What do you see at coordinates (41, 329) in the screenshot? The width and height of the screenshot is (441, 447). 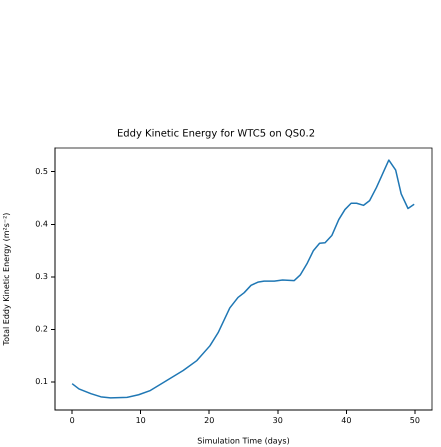 I see `y-tick-label: 0.2` at bounding box center [41, 329].